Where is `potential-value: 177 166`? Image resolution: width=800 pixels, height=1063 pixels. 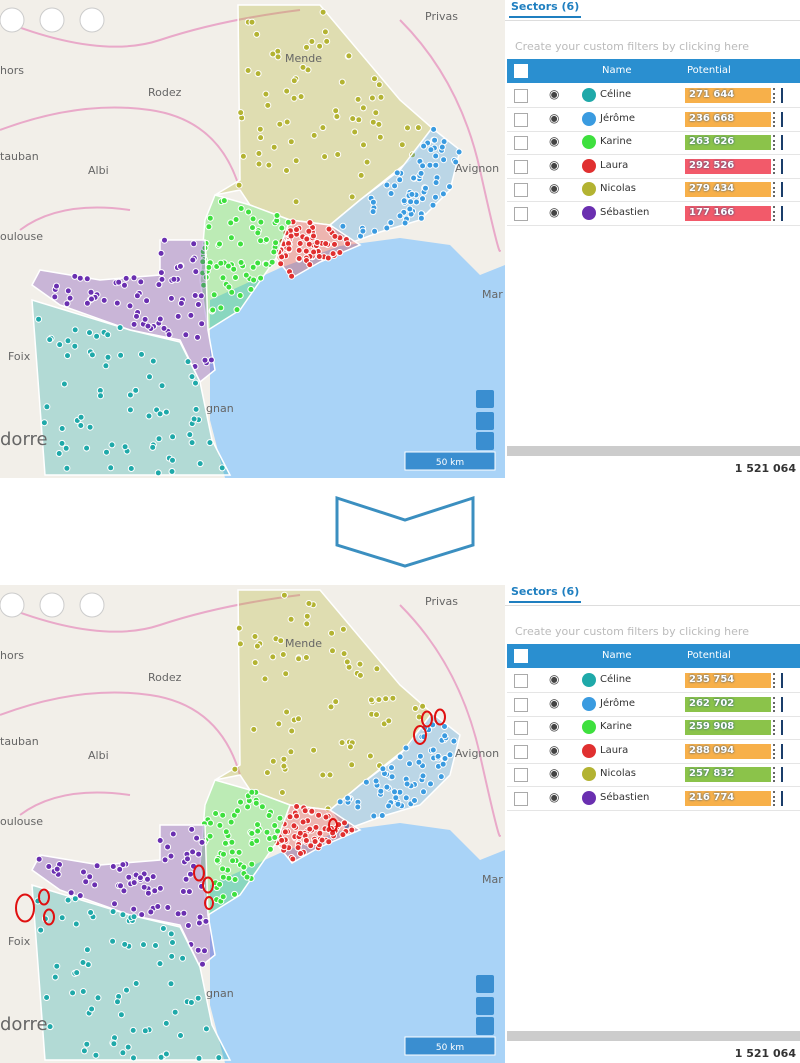 potential-value: 177 166 is located at coordinates (712, 212).